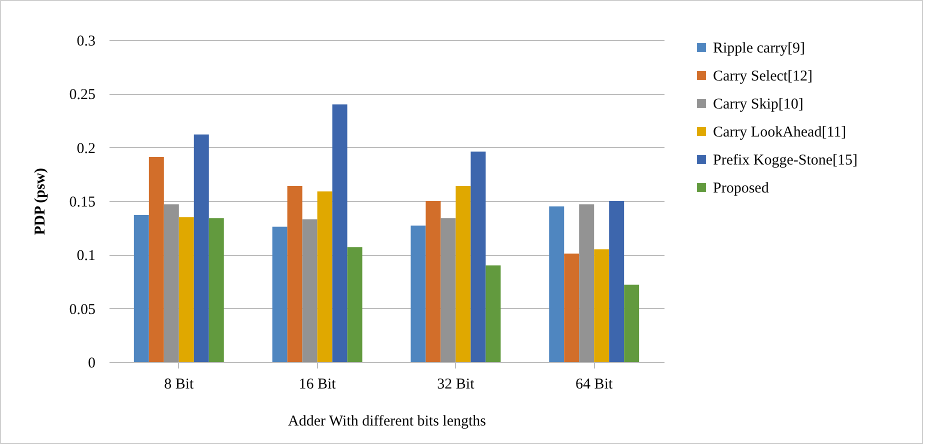  What do you see at coordinates (82, 310) in the screenshot?
I see `y-tick-label: 0.05` at bounding box center [82, 310].